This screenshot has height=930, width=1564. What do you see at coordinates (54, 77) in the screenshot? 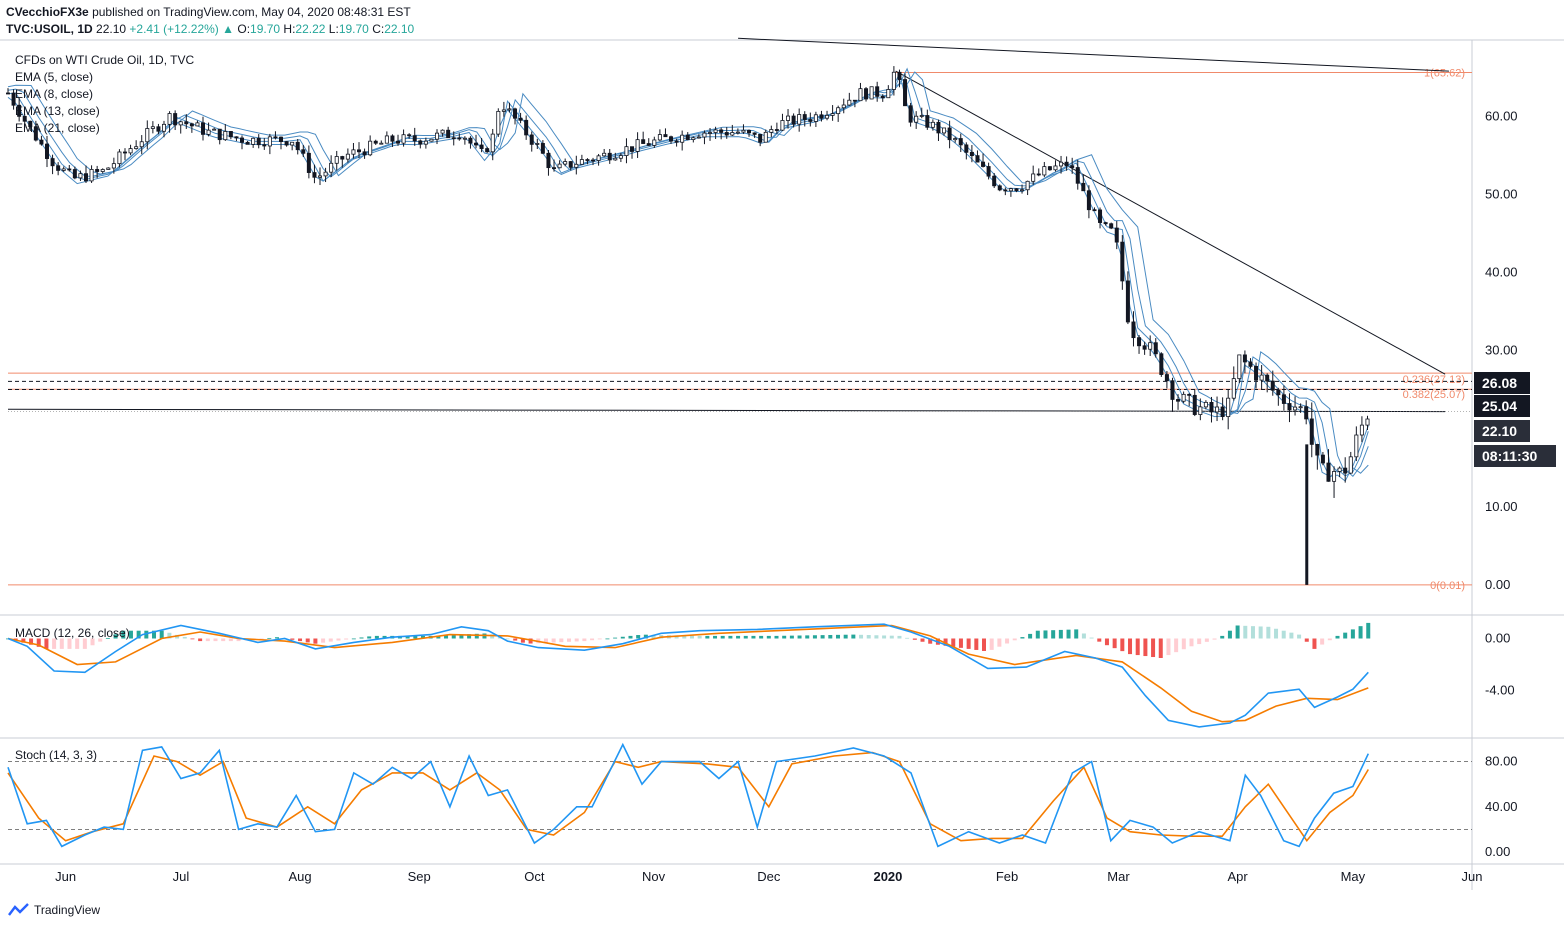
I see `legend-ema-5: EMA (5, close)` at bounding box center [54, 77].